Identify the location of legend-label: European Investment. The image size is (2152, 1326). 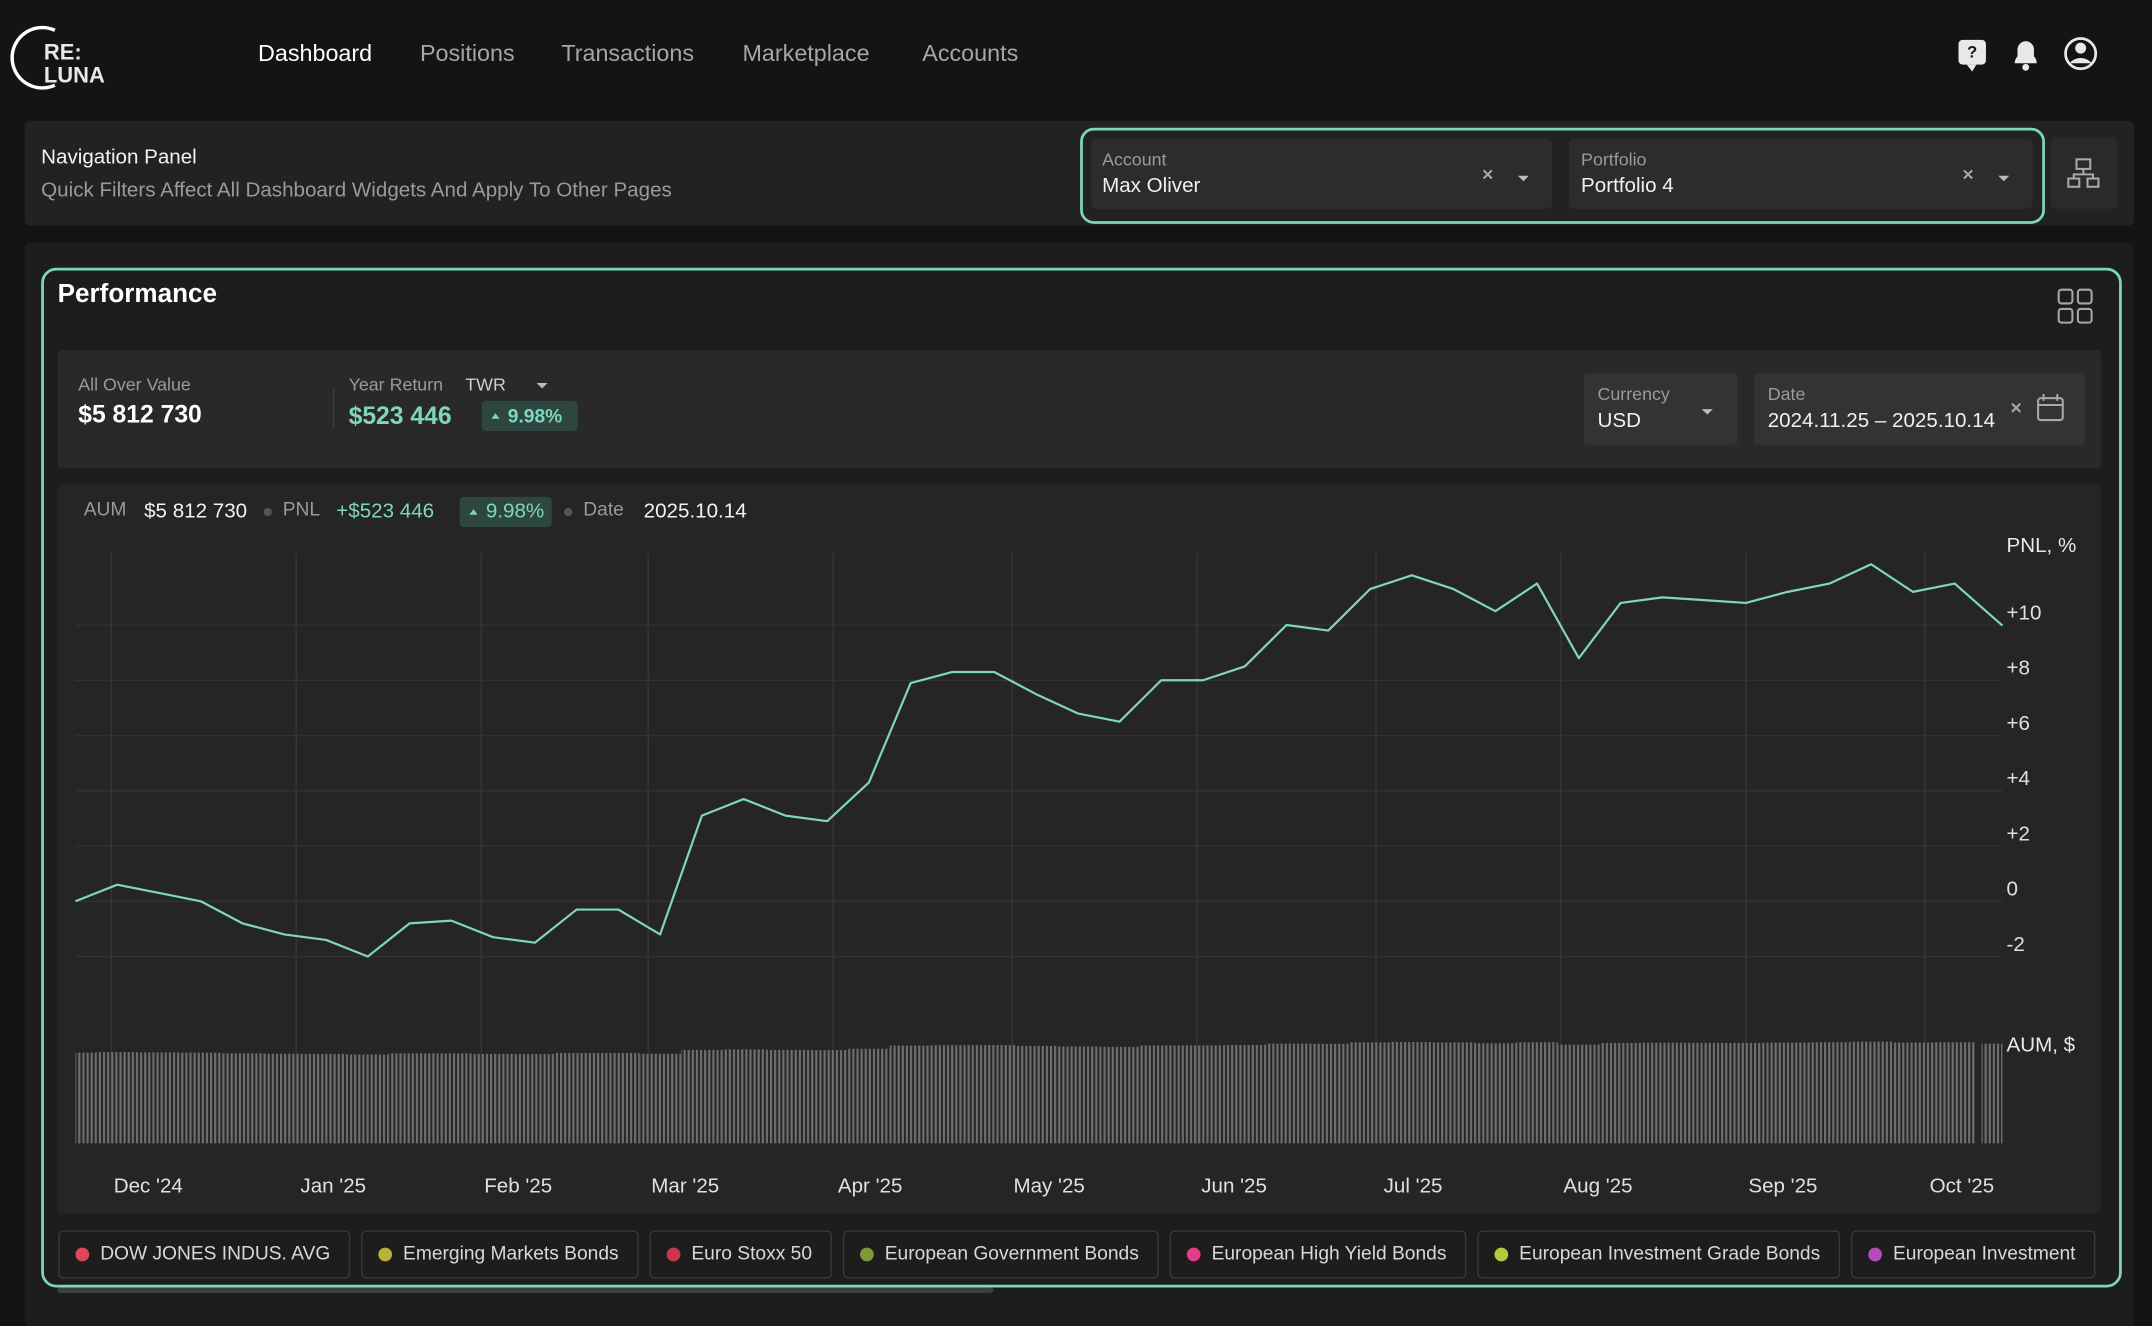
(1984, 1254).